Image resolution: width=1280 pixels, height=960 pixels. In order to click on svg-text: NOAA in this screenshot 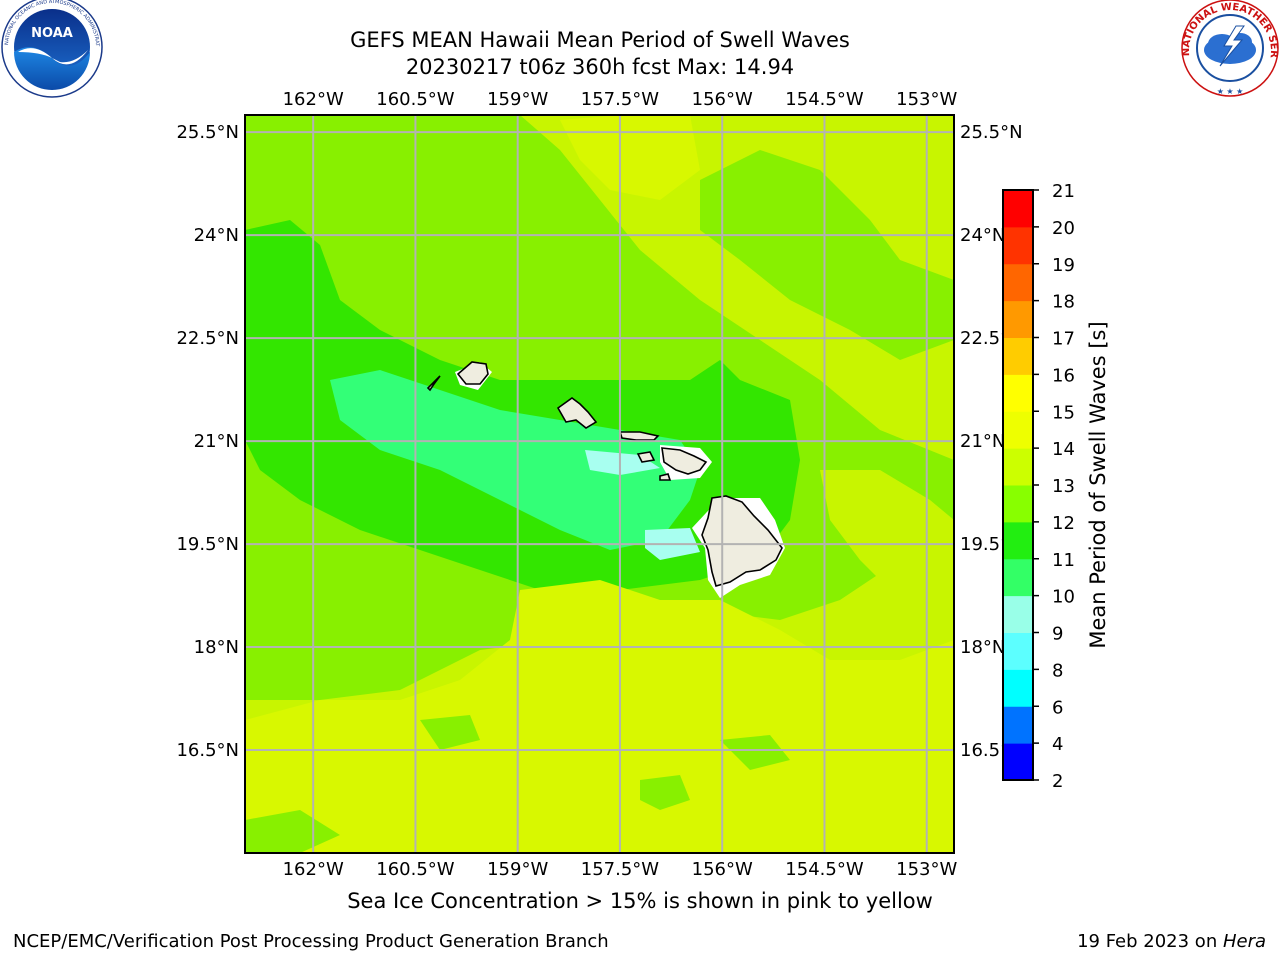, I will do `click(52, 33)`.